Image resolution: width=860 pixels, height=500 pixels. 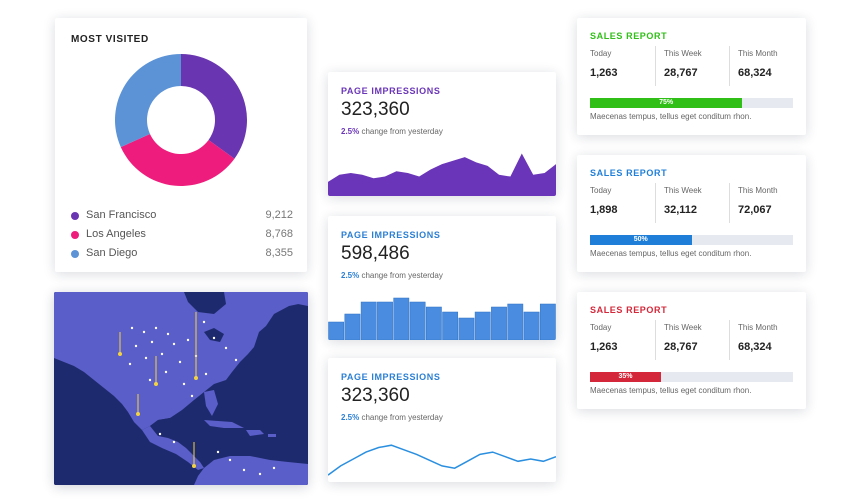 What do you see at coordinates (173, 448) in the screenshot?
I see `central-america` at bounding box center [173, 448].